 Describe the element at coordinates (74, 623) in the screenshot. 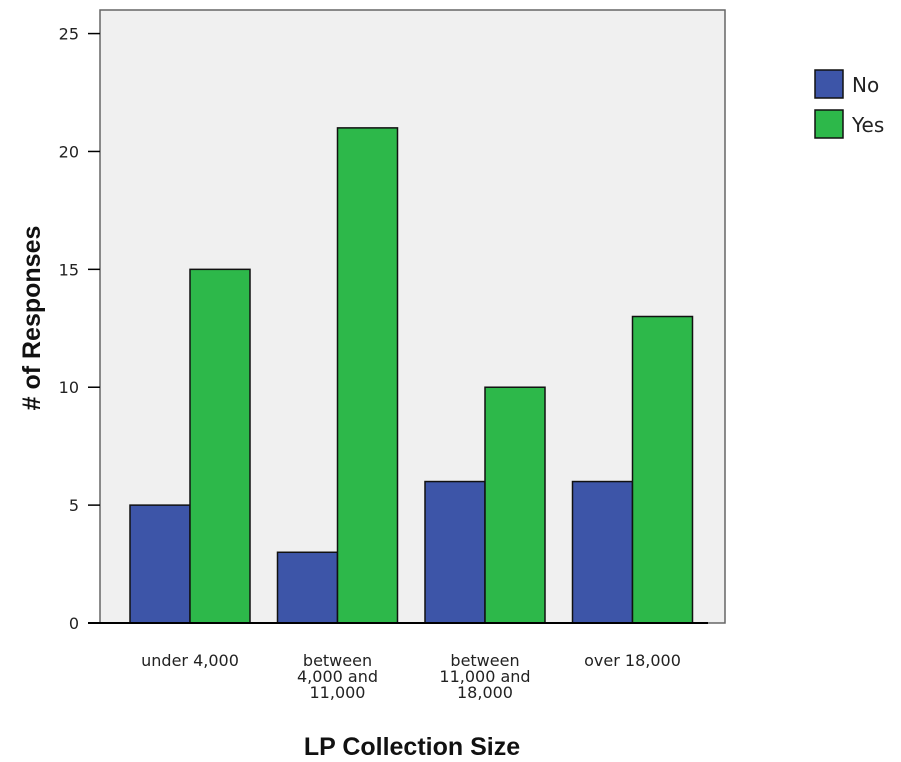

I see `y-tick-label: 0` at that location.